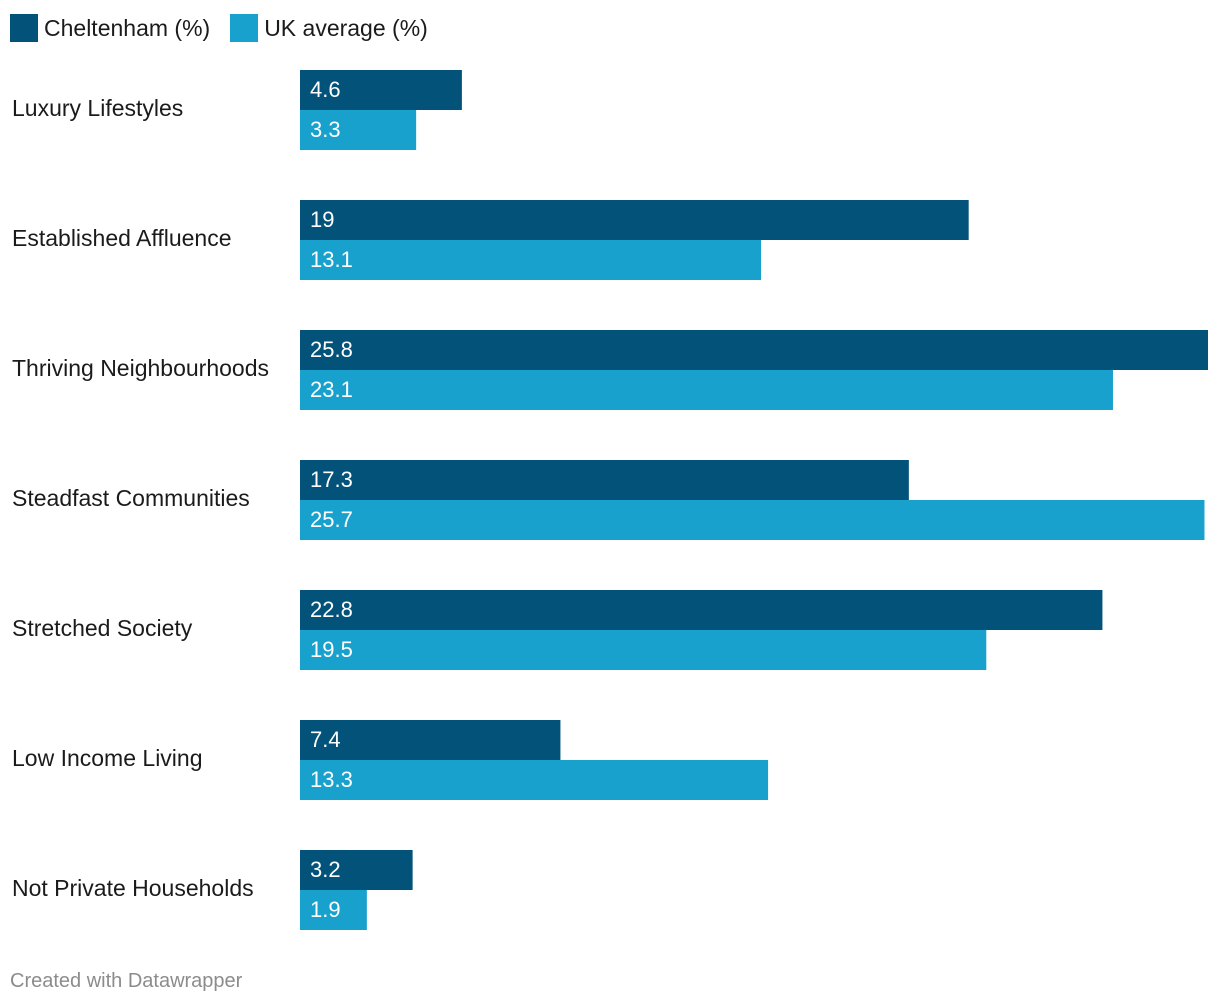 The image size is (1220, 1006). I want to click on bar-group: Stretched Society 22.8 19.5, so click(557, 630).